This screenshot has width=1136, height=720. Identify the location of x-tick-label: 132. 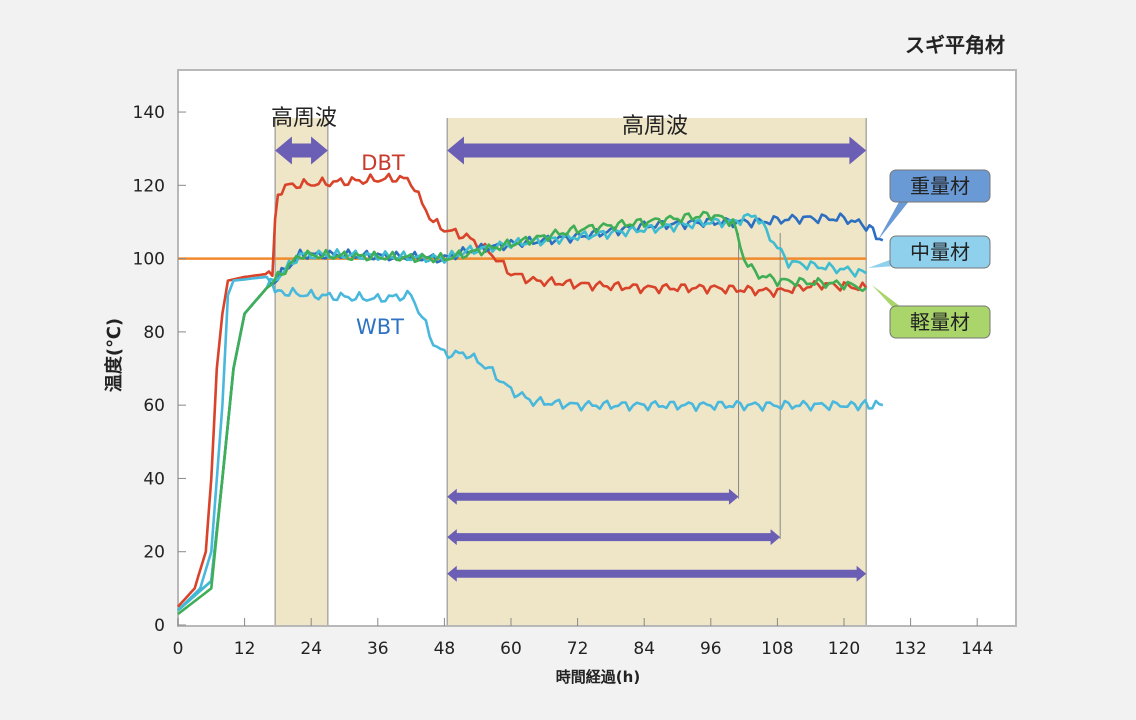
(910, 649).